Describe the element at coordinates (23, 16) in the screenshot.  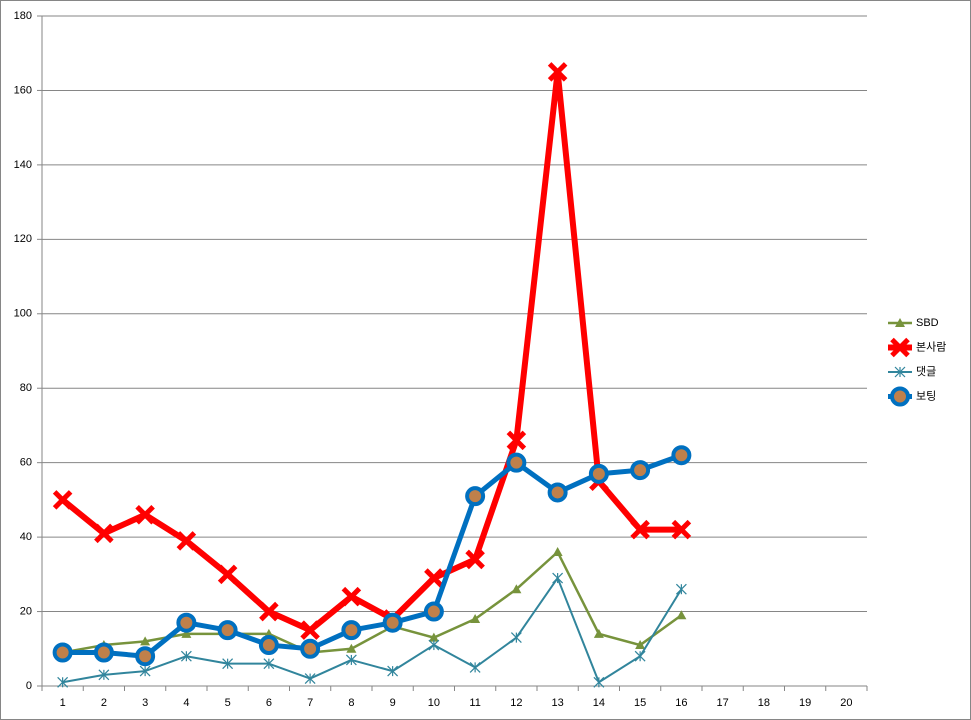
I see `y-tick-label: 180` at that location.